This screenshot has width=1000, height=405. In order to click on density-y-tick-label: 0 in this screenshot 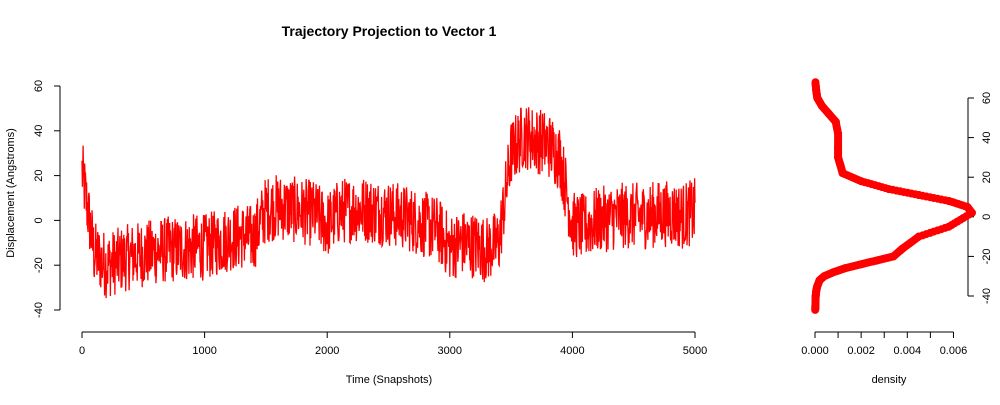, I will do `click(987, 217)`.